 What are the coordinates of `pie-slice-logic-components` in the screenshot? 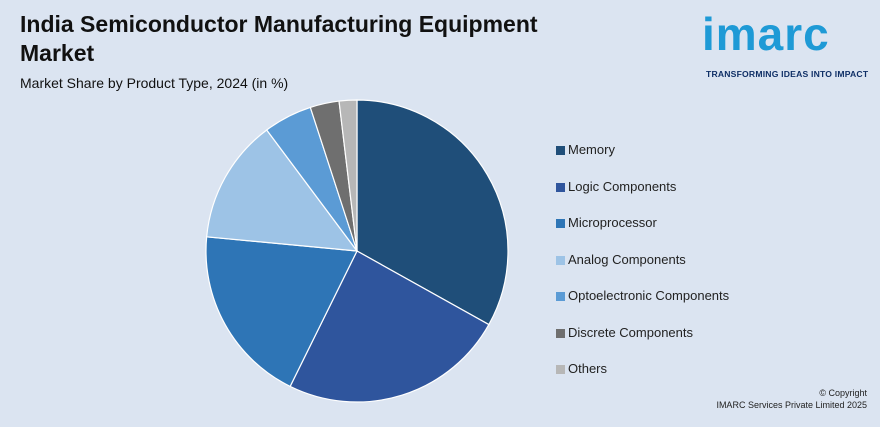 It's located at (389, 326).